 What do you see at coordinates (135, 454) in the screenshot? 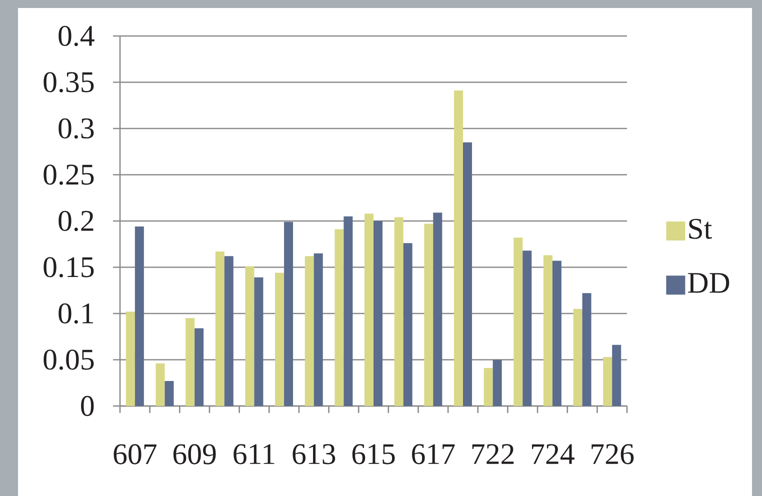
I see `x-tick-label: 607` at bounding box center [135, 454].